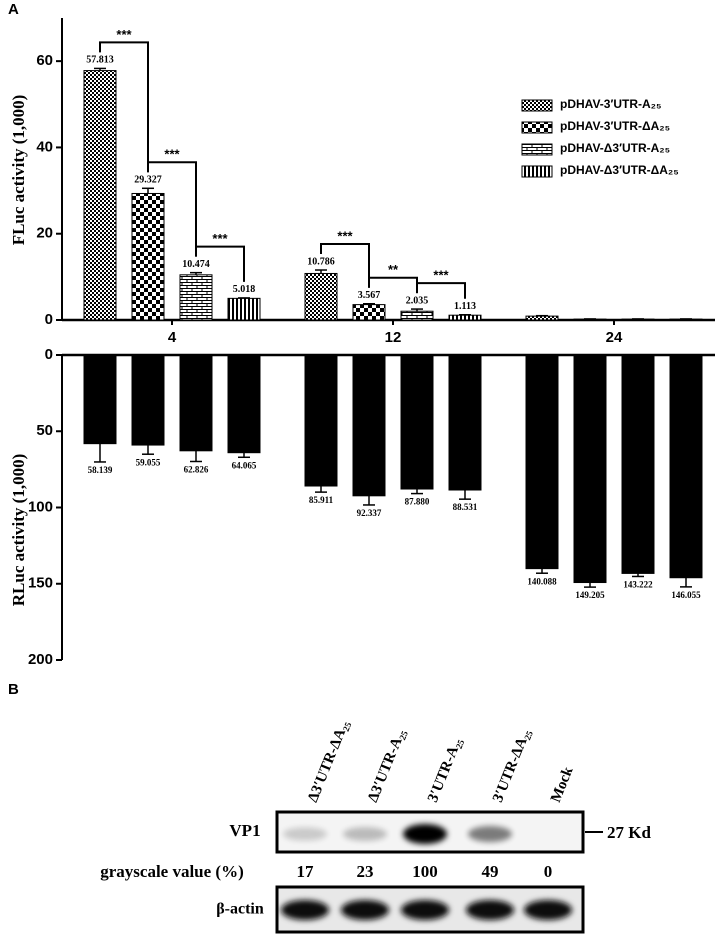  Describe the element at coordinates (387, 765) in the screenshot. I see `lane-label: Δ3′UTR-A₂₅` at that location.